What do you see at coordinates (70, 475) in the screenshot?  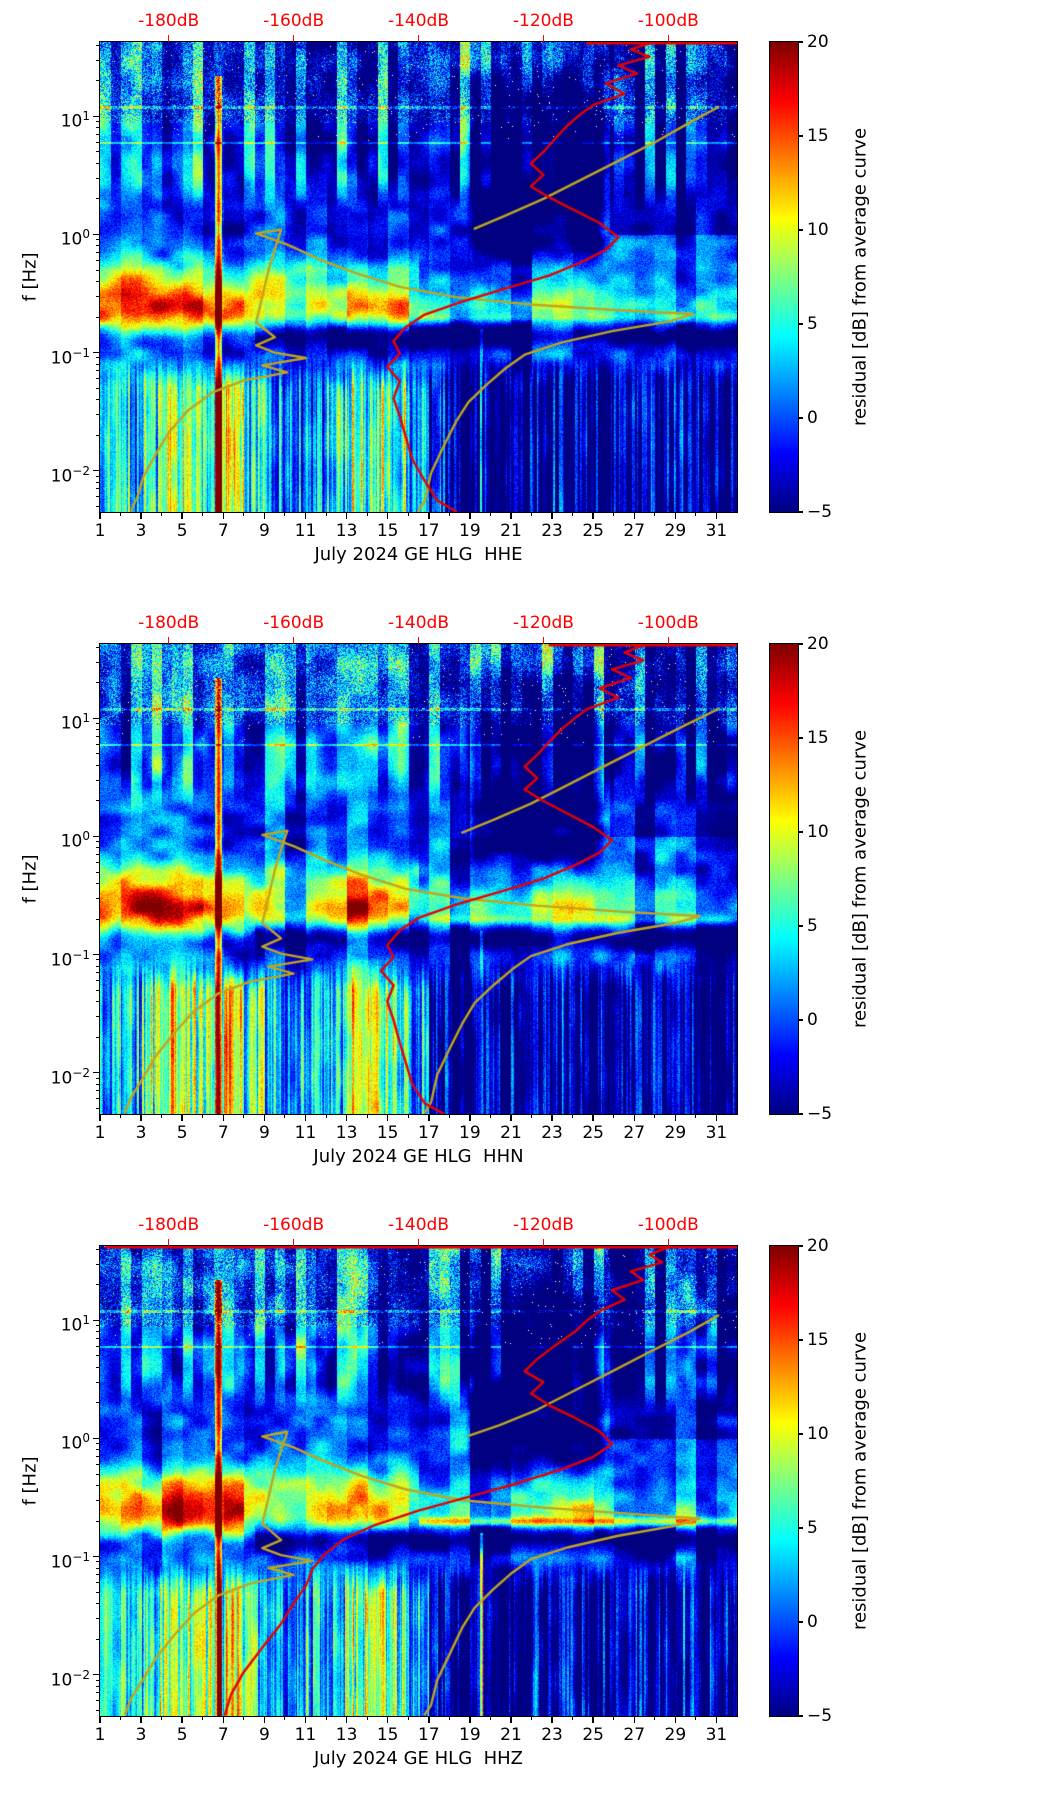 I see `y-tick-label: 10⁻²` at bounding box center [70, 475].